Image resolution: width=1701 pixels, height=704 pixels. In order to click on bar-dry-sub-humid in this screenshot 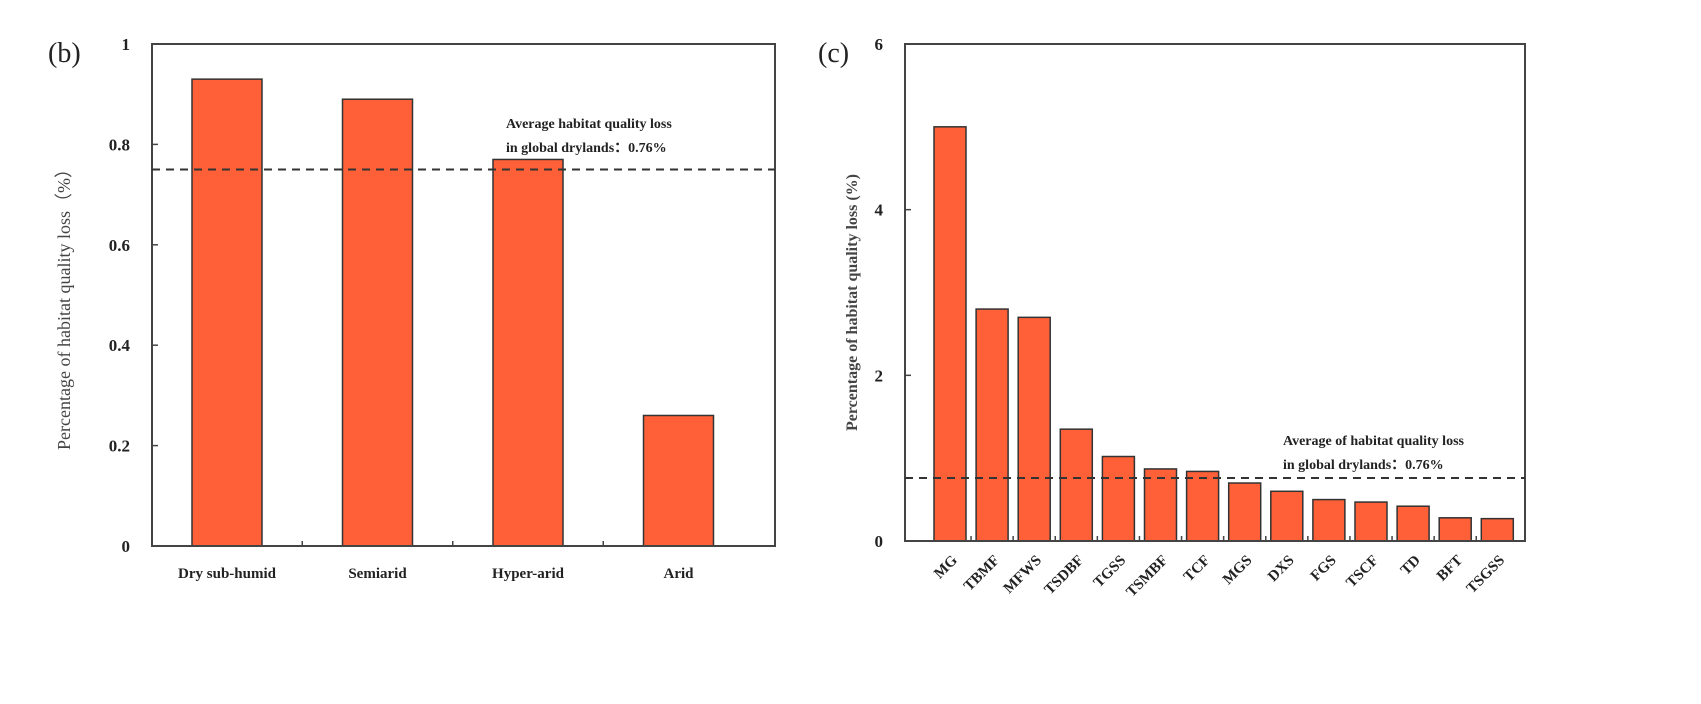, I will do `click(227, 312)`.